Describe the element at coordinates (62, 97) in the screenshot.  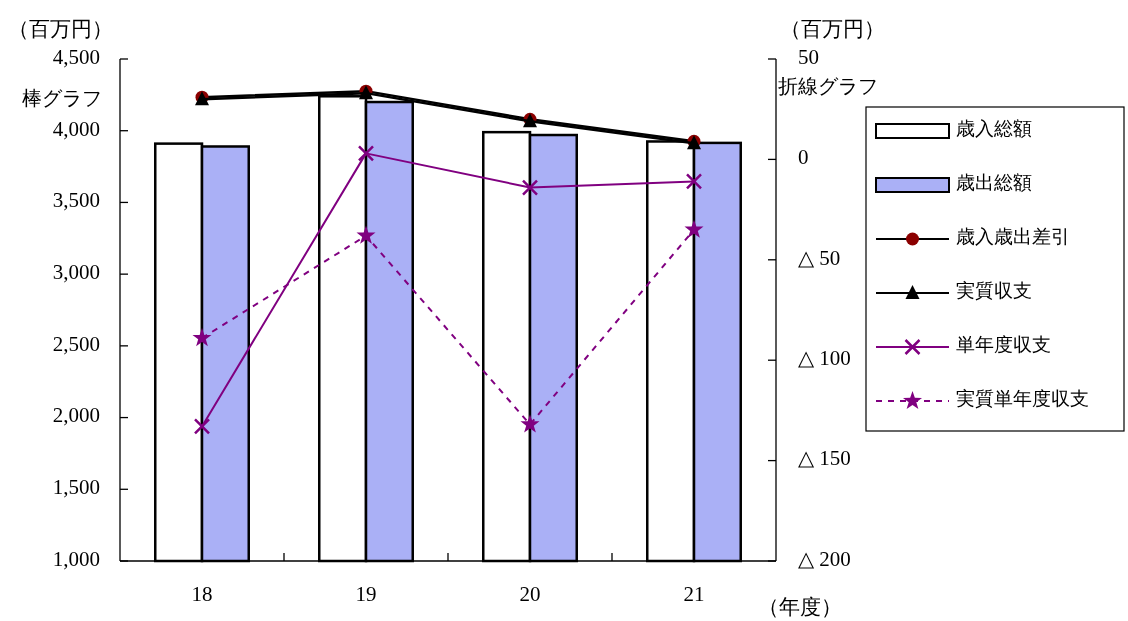
I see `annotation: 棒グラフ` at that location.